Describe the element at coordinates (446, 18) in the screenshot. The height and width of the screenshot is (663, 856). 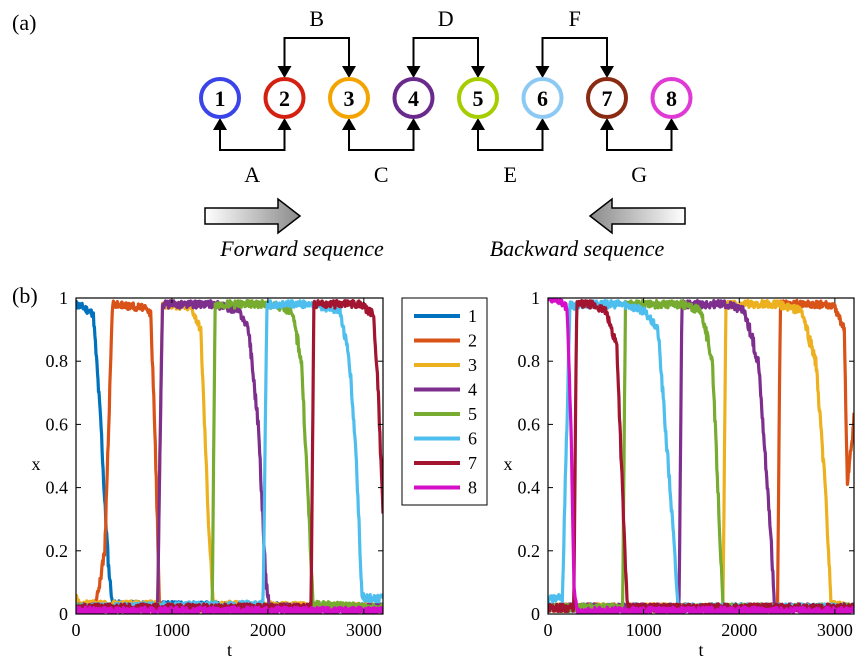
I see `link-label: D` at that location.